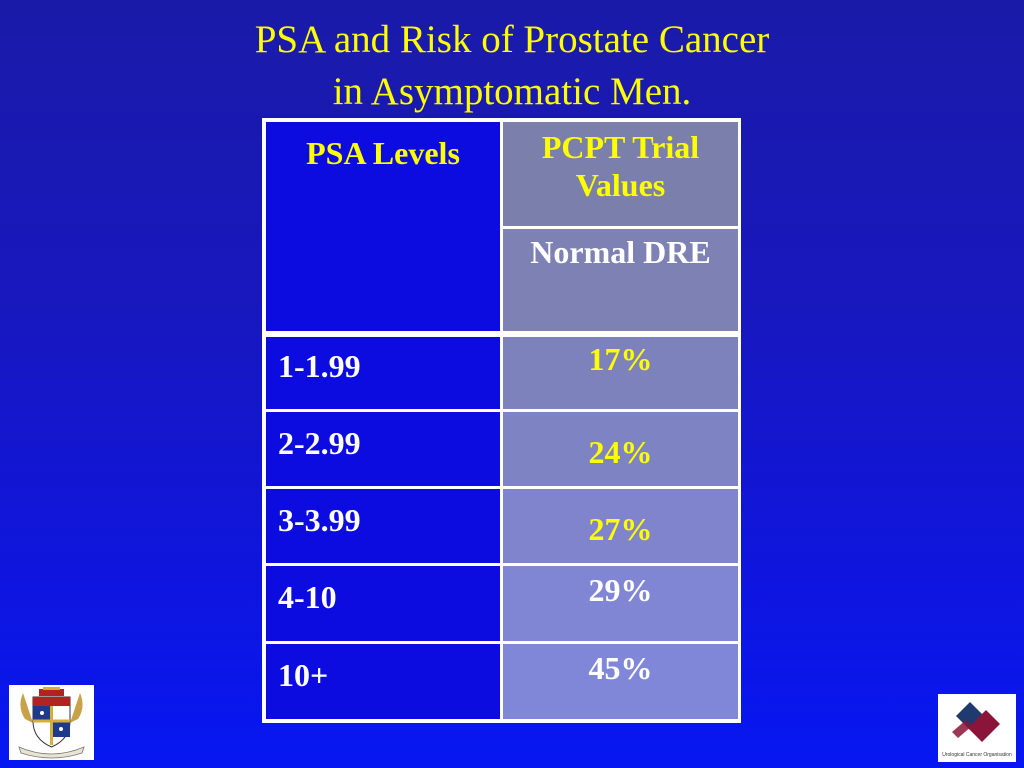 Image resolution: width=1024 pixels, height=768 pixels. I want to click on row-value-label: 45%, so click(620, 668).